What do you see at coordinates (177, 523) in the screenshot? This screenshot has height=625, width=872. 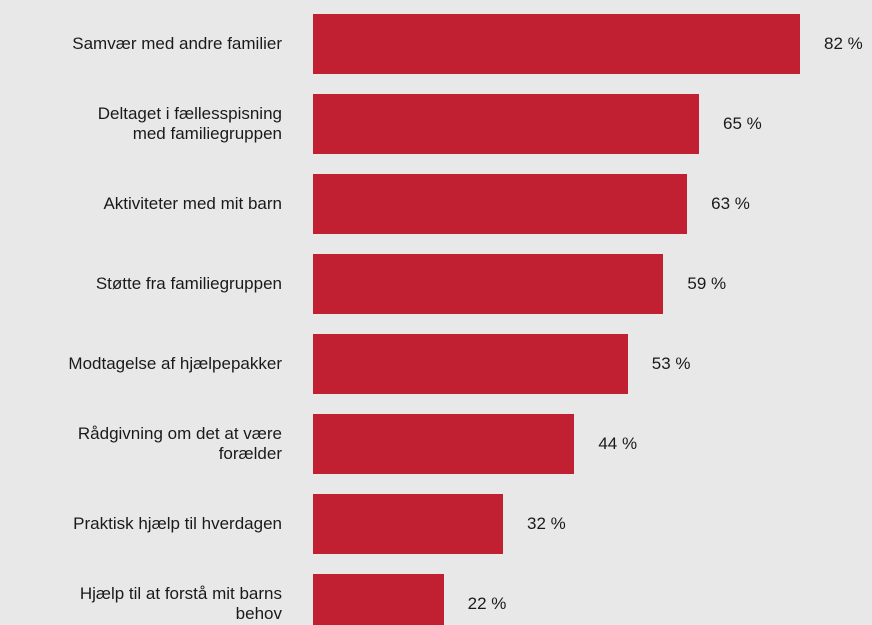 I see `category-label: Praktisk hjælp til hverdagen` at bounding box center [177, 523].